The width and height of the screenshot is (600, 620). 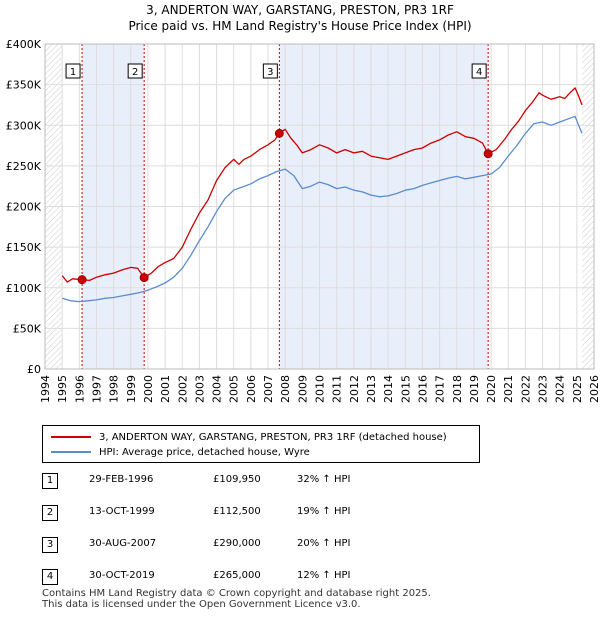 What do you see at coordinates (199, 389) in the screenshot?
I see `x-tick-label: 2003` at bounding box center [199, 389].